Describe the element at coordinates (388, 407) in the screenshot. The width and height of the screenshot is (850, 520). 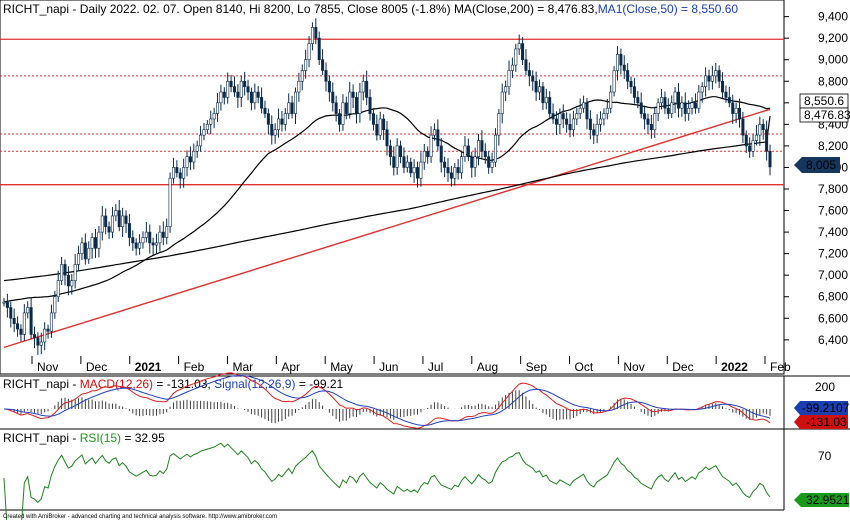
I see `macd-histogram` at that location.